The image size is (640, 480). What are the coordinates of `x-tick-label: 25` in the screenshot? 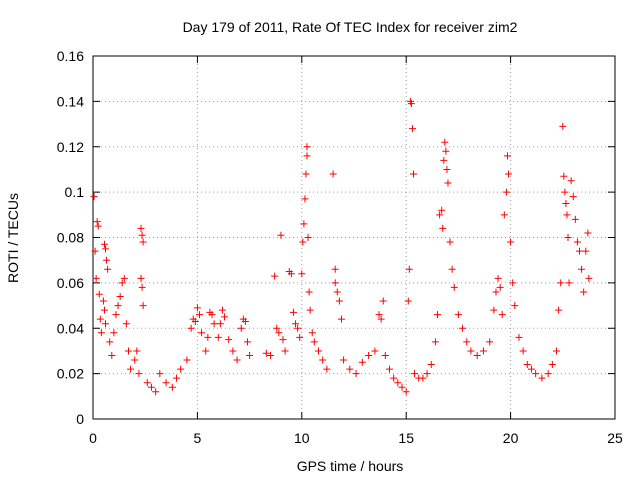 It's located at (615, 438).